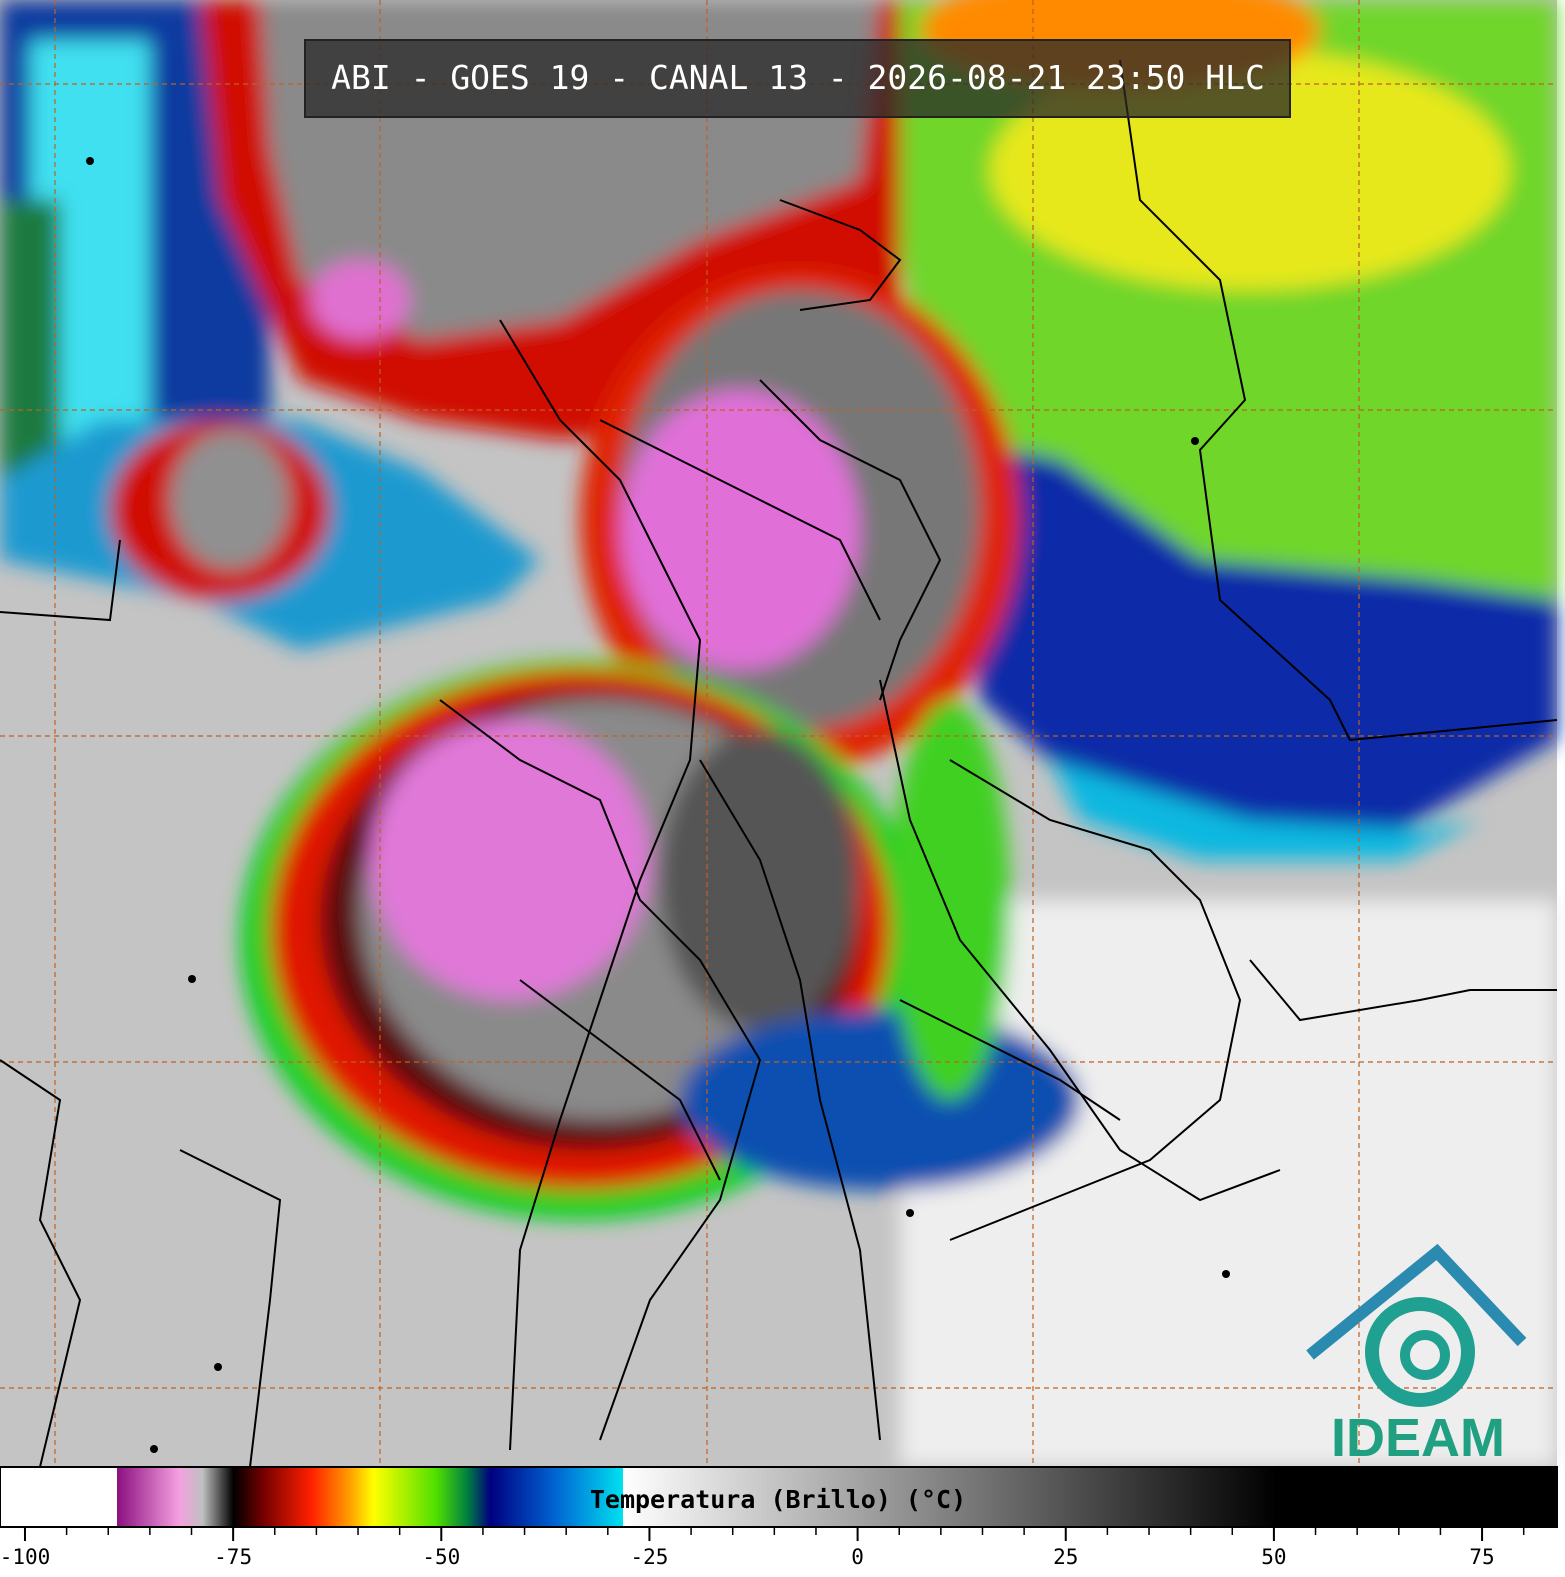 The image size is (1565, 1577). I want to click on colorbar-axis: -100 -75 -50 -25 0 25 50 75, so click(762, 1548).